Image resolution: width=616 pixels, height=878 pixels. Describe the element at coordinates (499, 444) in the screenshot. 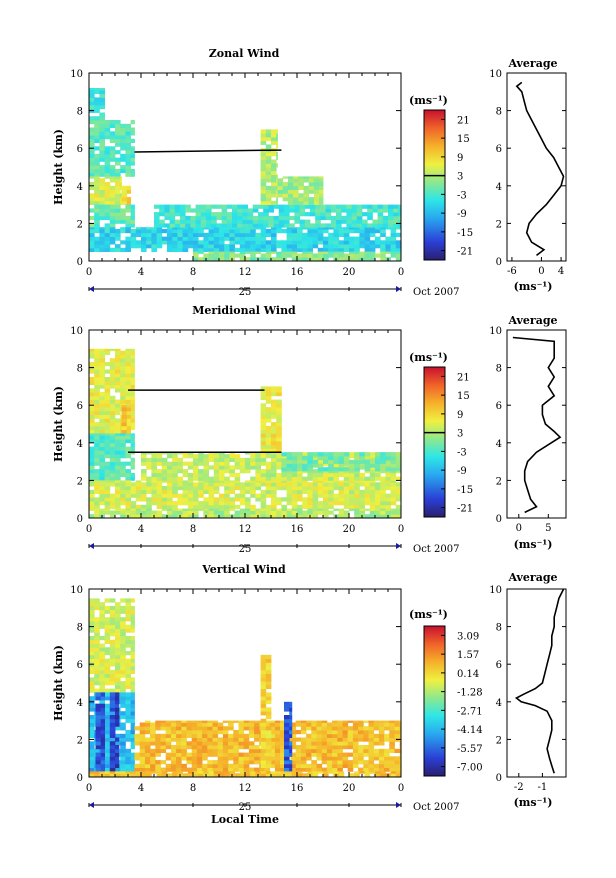

I see `average-y-tick-label: 4` at that location.